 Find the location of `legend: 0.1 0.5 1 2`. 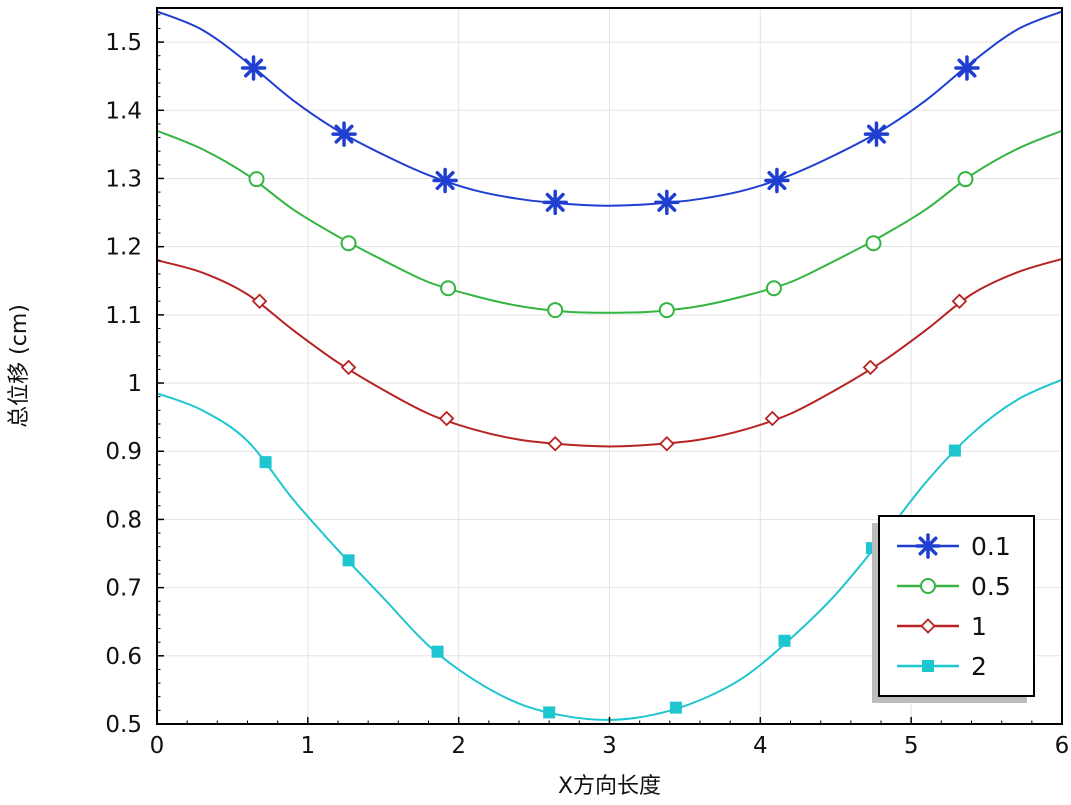

legend: 0.1 0.5 1 2 is located at coordinates (953, 609).